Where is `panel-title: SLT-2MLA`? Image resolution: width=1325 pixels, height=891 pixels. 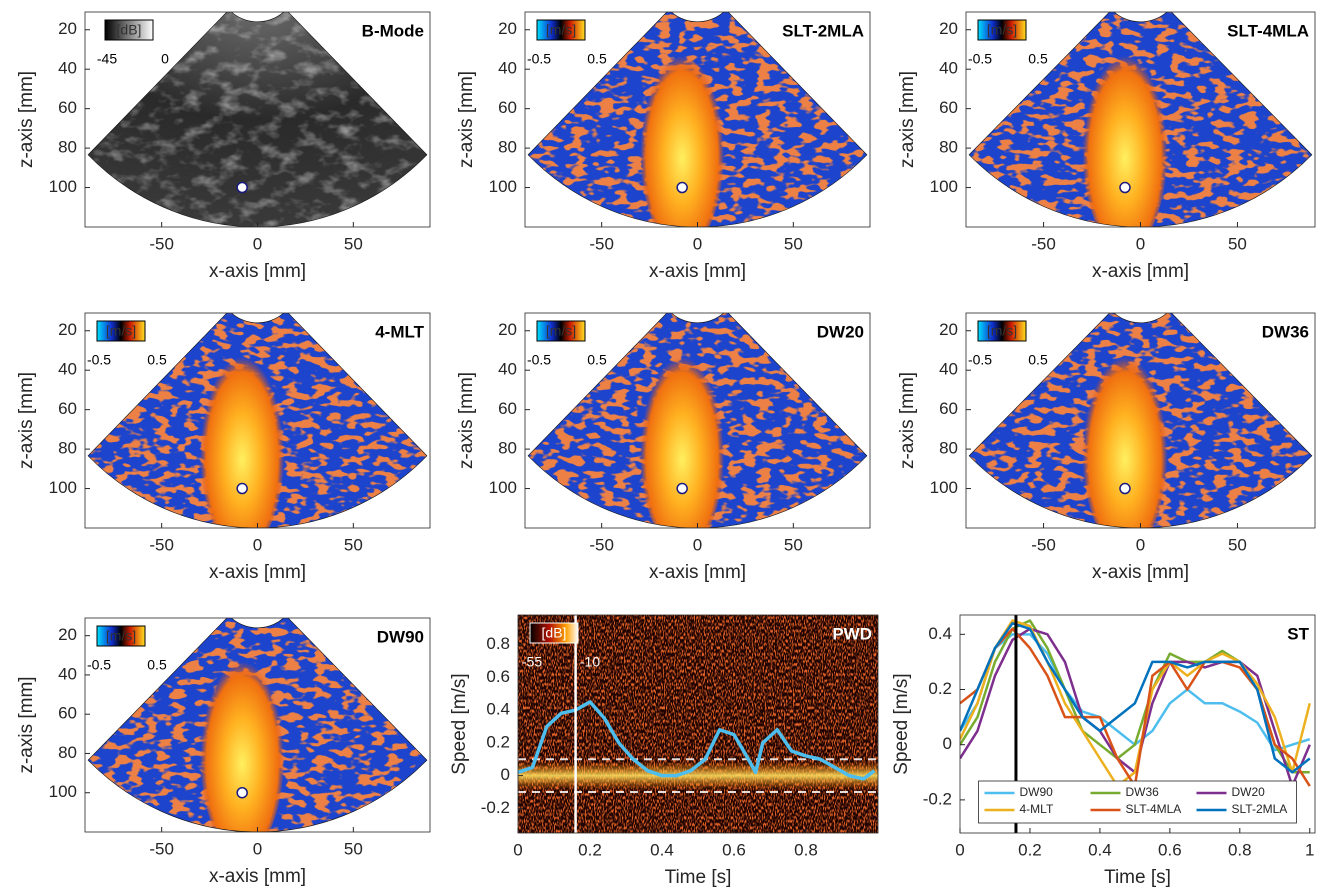
panel-title: SLT-2MLA is located at coordinates (823, 30).